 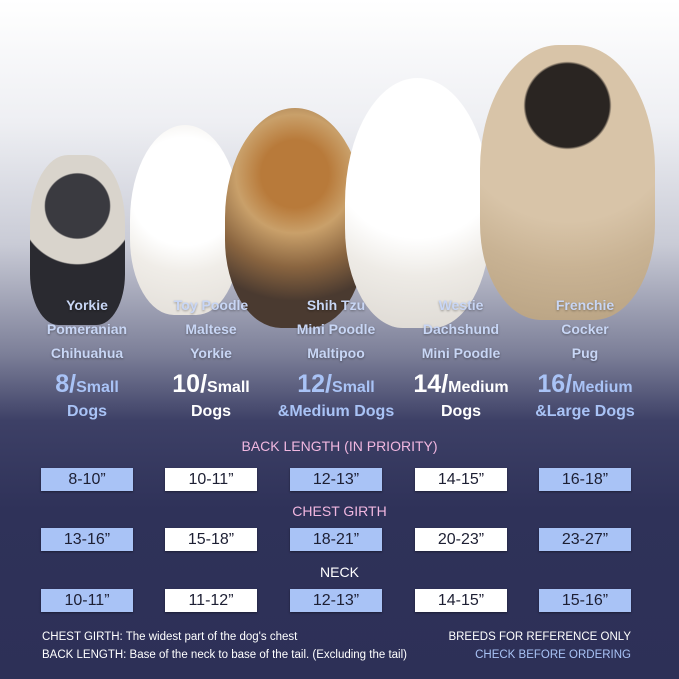 What do you see at coordinates (336, 398) in the screenshot?
I see `size-label: 12/Small &Medium Dogs` at bounding box center [336, 398].